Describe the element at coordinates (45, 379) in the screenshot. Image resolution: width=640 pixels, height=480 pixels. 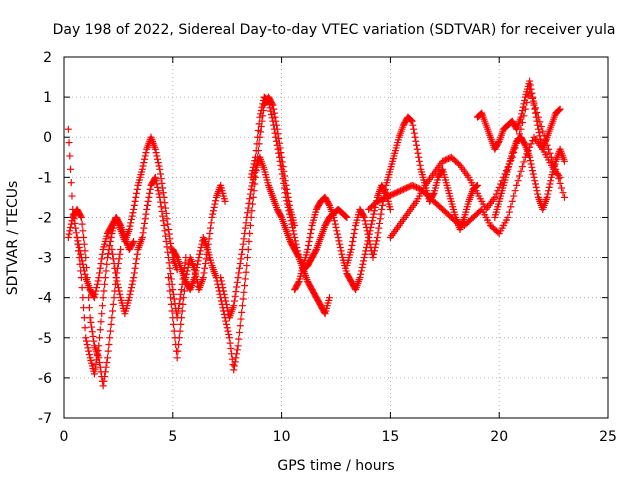
I see `y-tick-label: -6` at that location.